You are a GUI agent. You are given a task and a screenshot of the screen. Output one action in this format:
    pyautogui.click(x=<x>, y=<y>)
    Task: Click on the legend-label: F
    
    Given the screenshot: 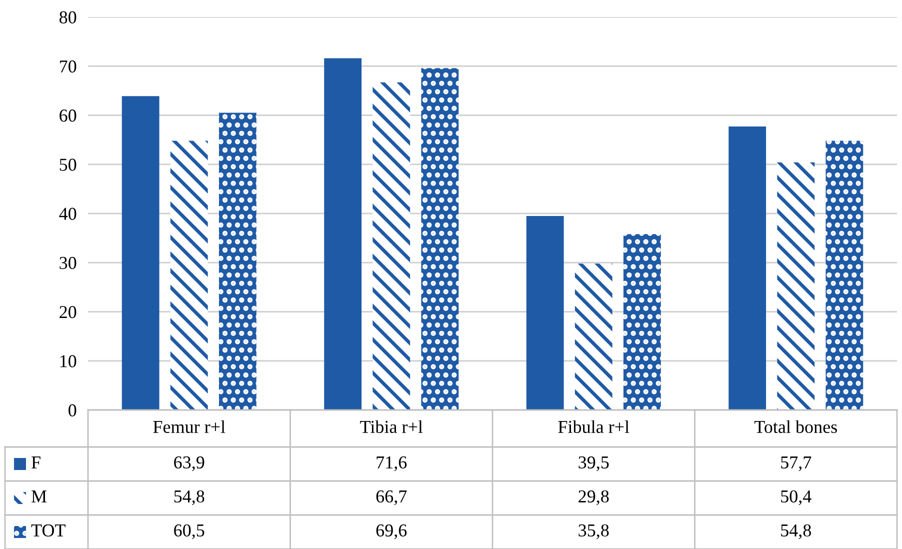 What is the action you would take?
    pyautogui.click(x=36, y=462)
    